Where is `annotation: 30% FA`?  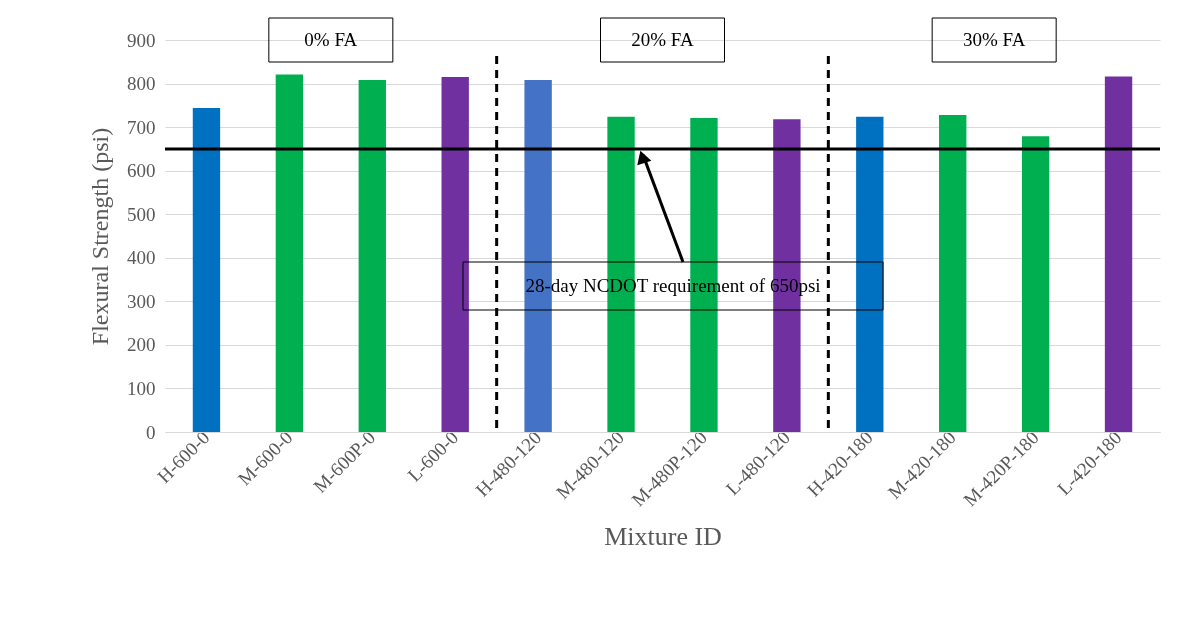
annotation: 30% FA is located at coordinates (994, 39).